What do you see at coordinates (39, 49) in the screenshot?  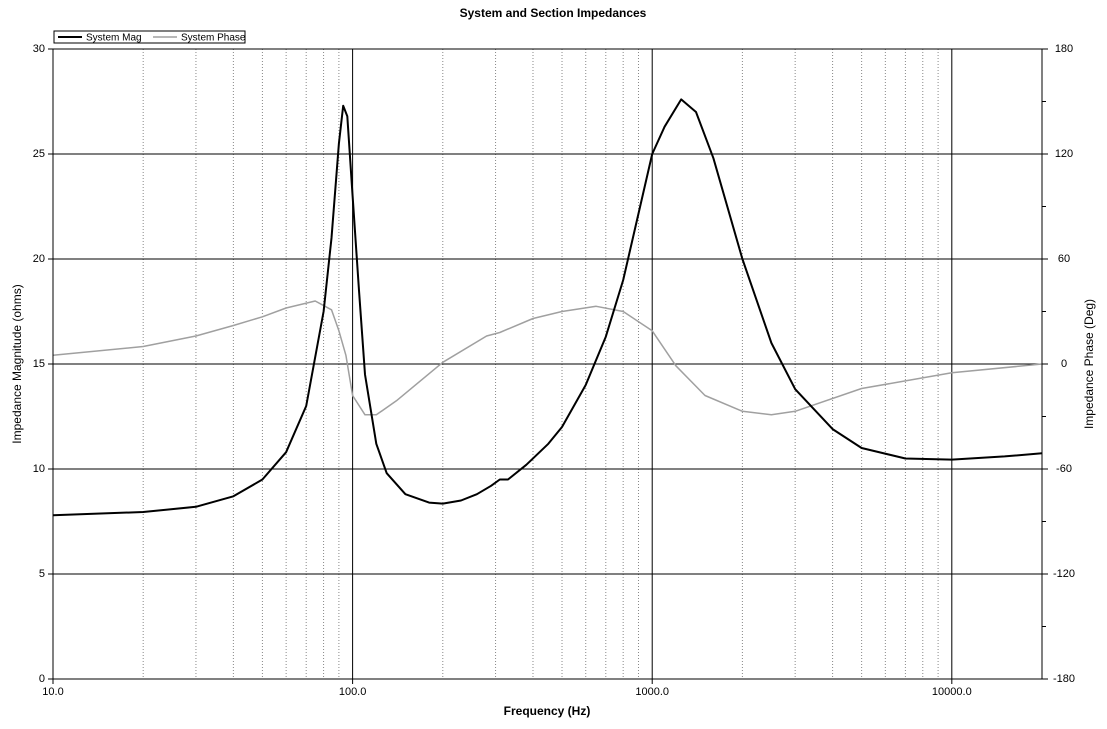 I see `y-tick-label: 30` at bounding box center [39, 49].